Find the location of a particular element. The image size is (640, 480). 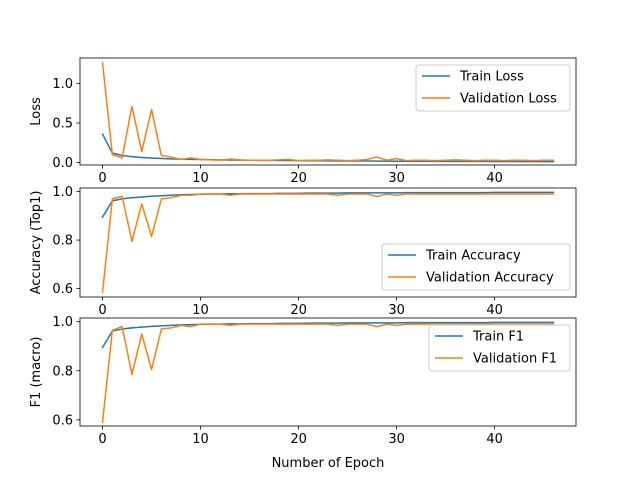

legend-label: Train Loss is located at coordinates (491, 77).